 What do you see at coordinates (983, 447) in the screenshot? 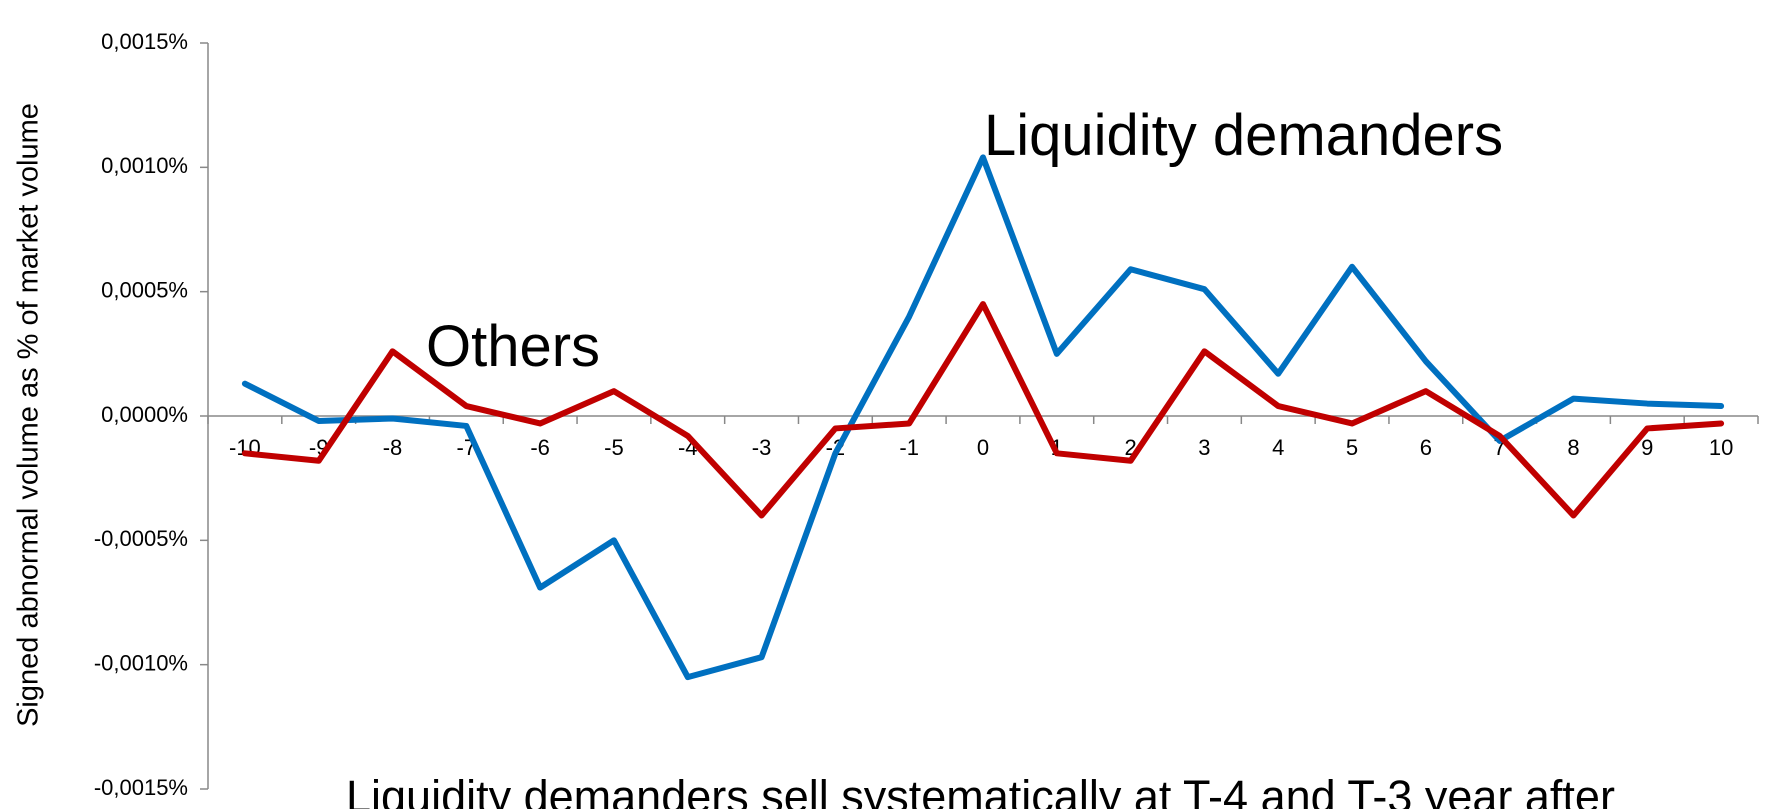
I see `x-tick-label: 0` at bounding box center [983, 447].